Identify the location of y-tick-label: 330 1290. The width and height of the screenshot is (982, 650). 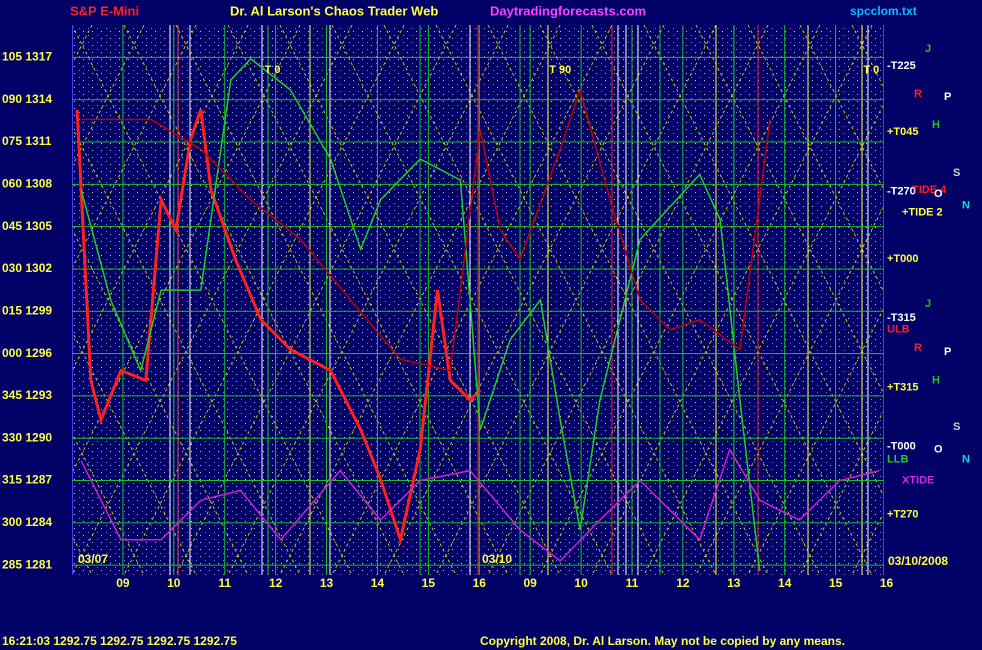
(27, 437).